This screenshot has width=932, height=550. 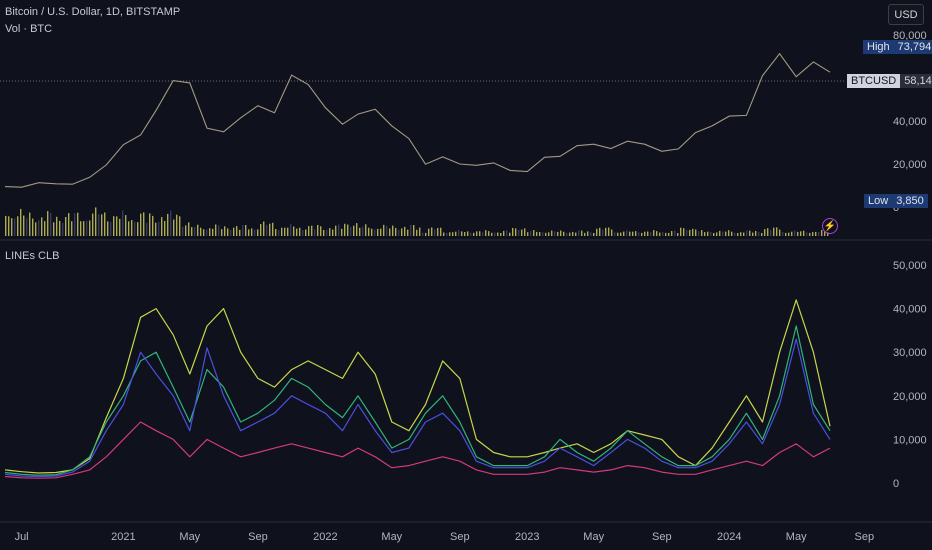 I want to click on indicator-axis-tick: 50,000, so click(x=910, y=266).